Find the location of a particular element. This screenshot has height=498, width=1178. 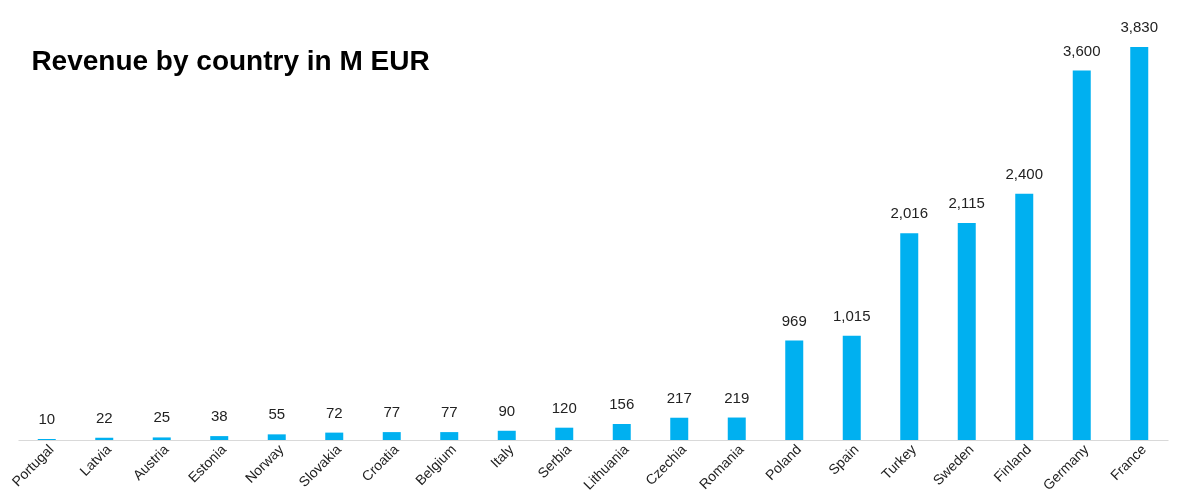

data-label: 219 is located at coordinates (737, 397).